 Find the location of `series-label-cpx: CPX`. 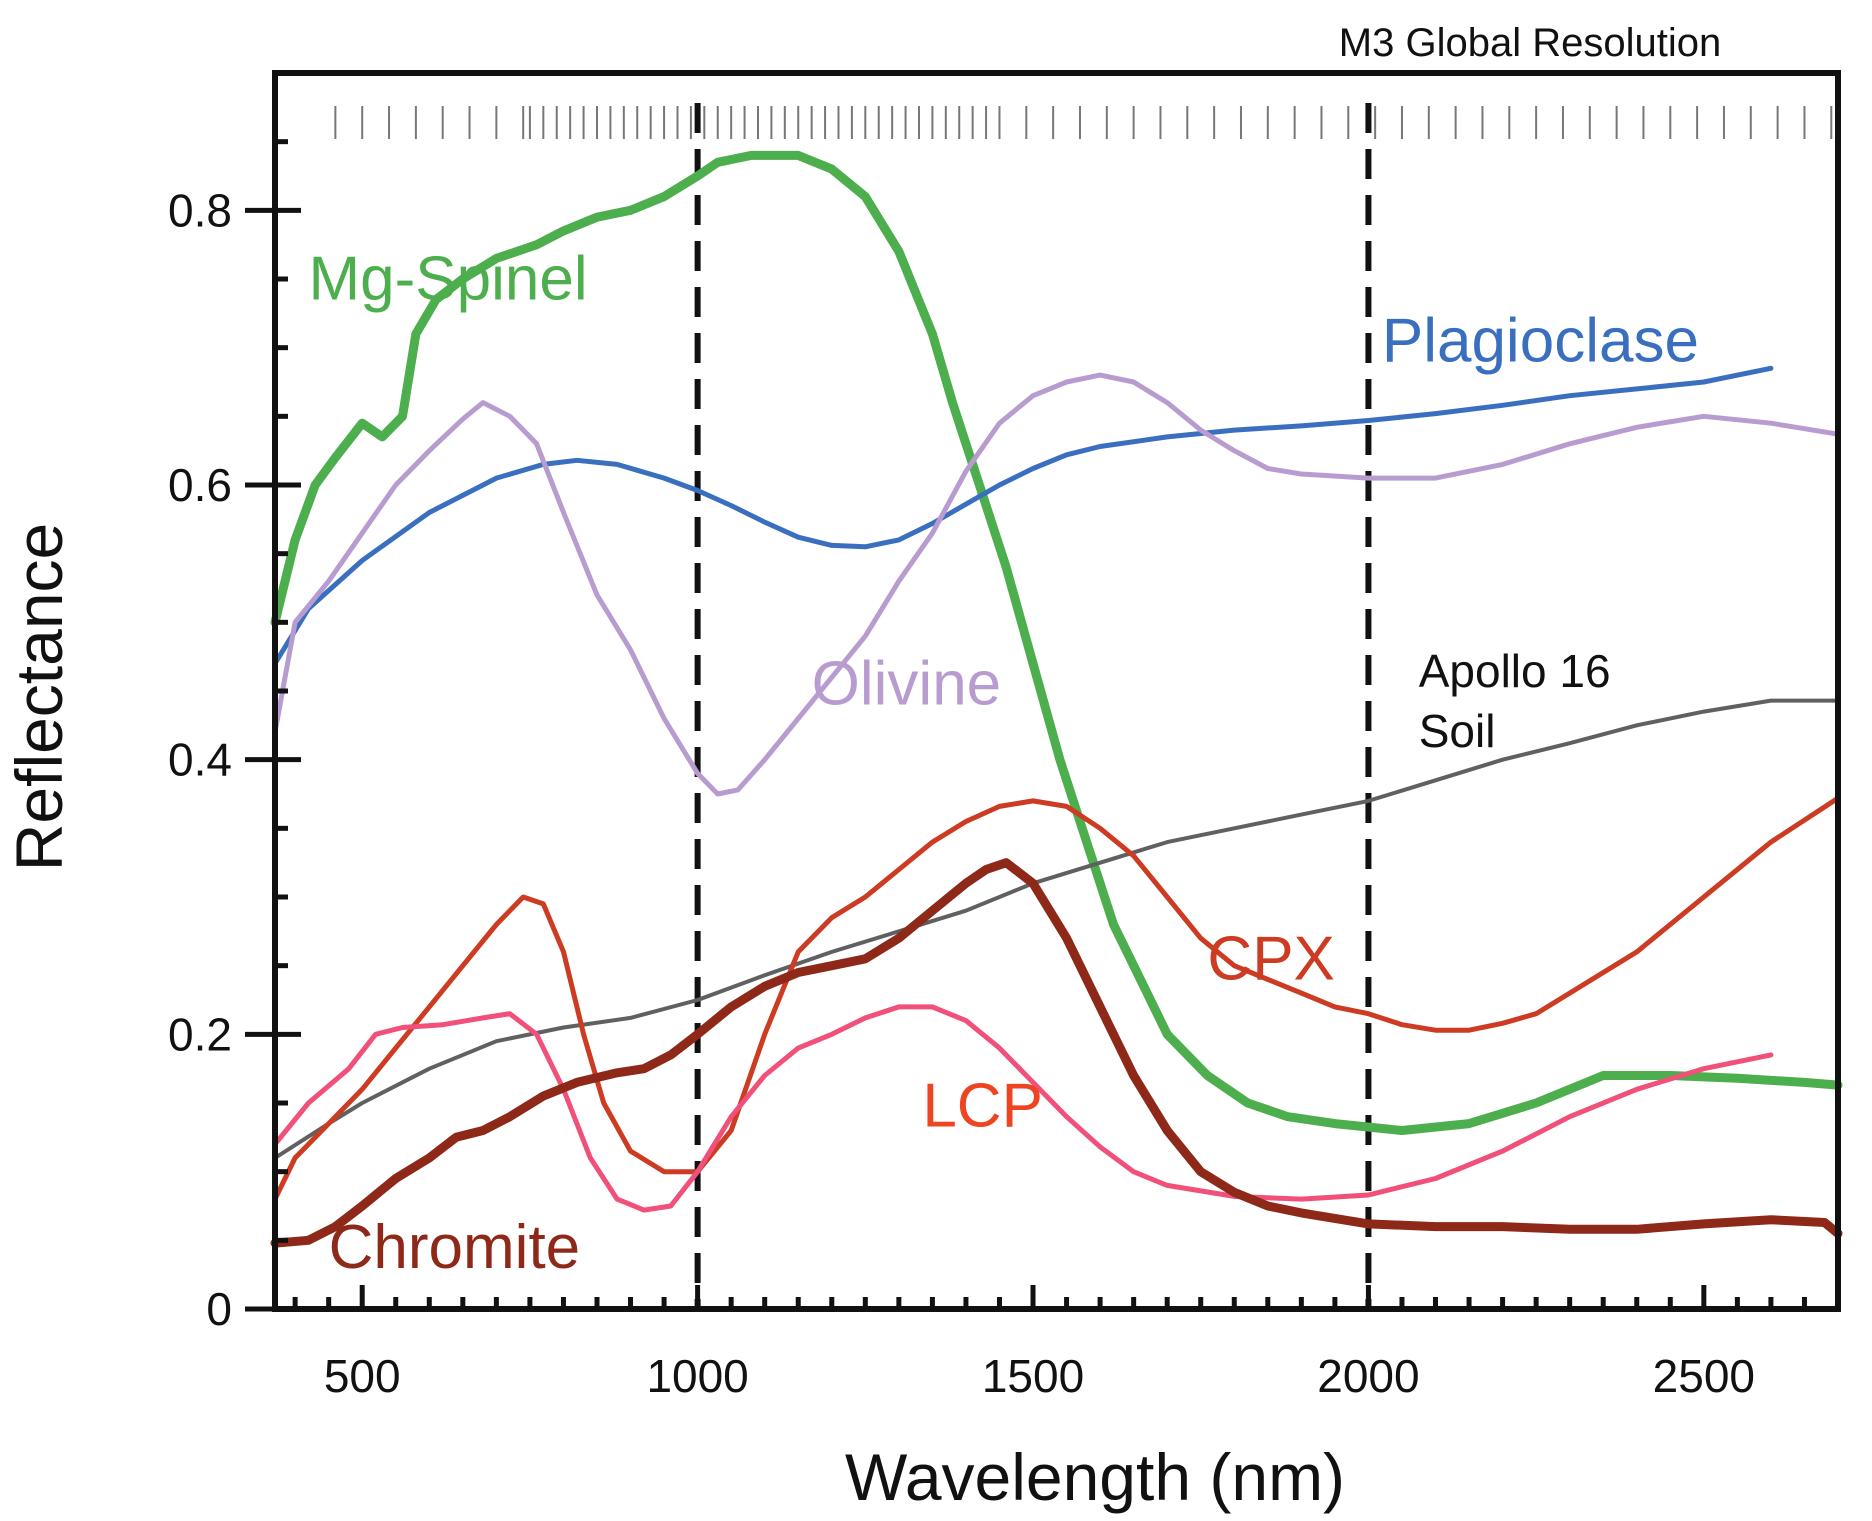

series-label-cpx: CPX is located at coordinates (1270, 958).